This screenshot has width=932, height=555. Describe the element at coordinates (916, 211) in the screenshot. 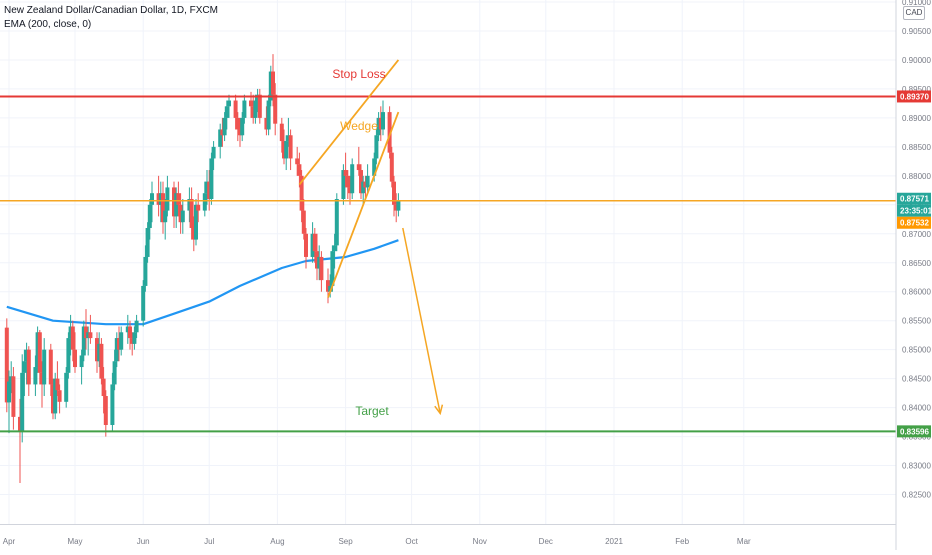

I see `countdown-tag-text: 23:35:01` at that location.